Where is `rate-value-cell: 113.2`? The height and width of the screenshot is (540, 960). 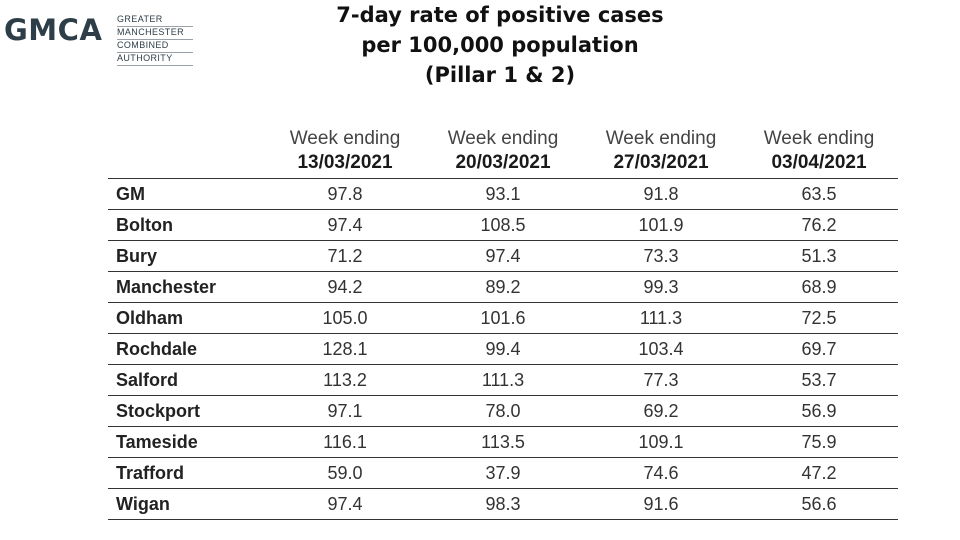 rate-value-cell: 113.2 is located at coordinates (345, 380).